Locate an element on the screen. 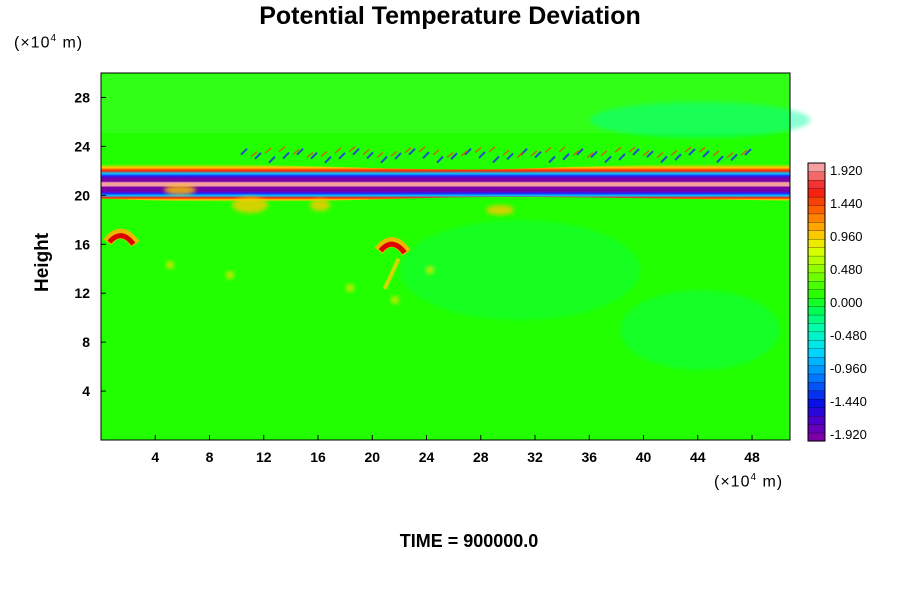  y-tick-label: 24 is located at coordinates (82, 146).